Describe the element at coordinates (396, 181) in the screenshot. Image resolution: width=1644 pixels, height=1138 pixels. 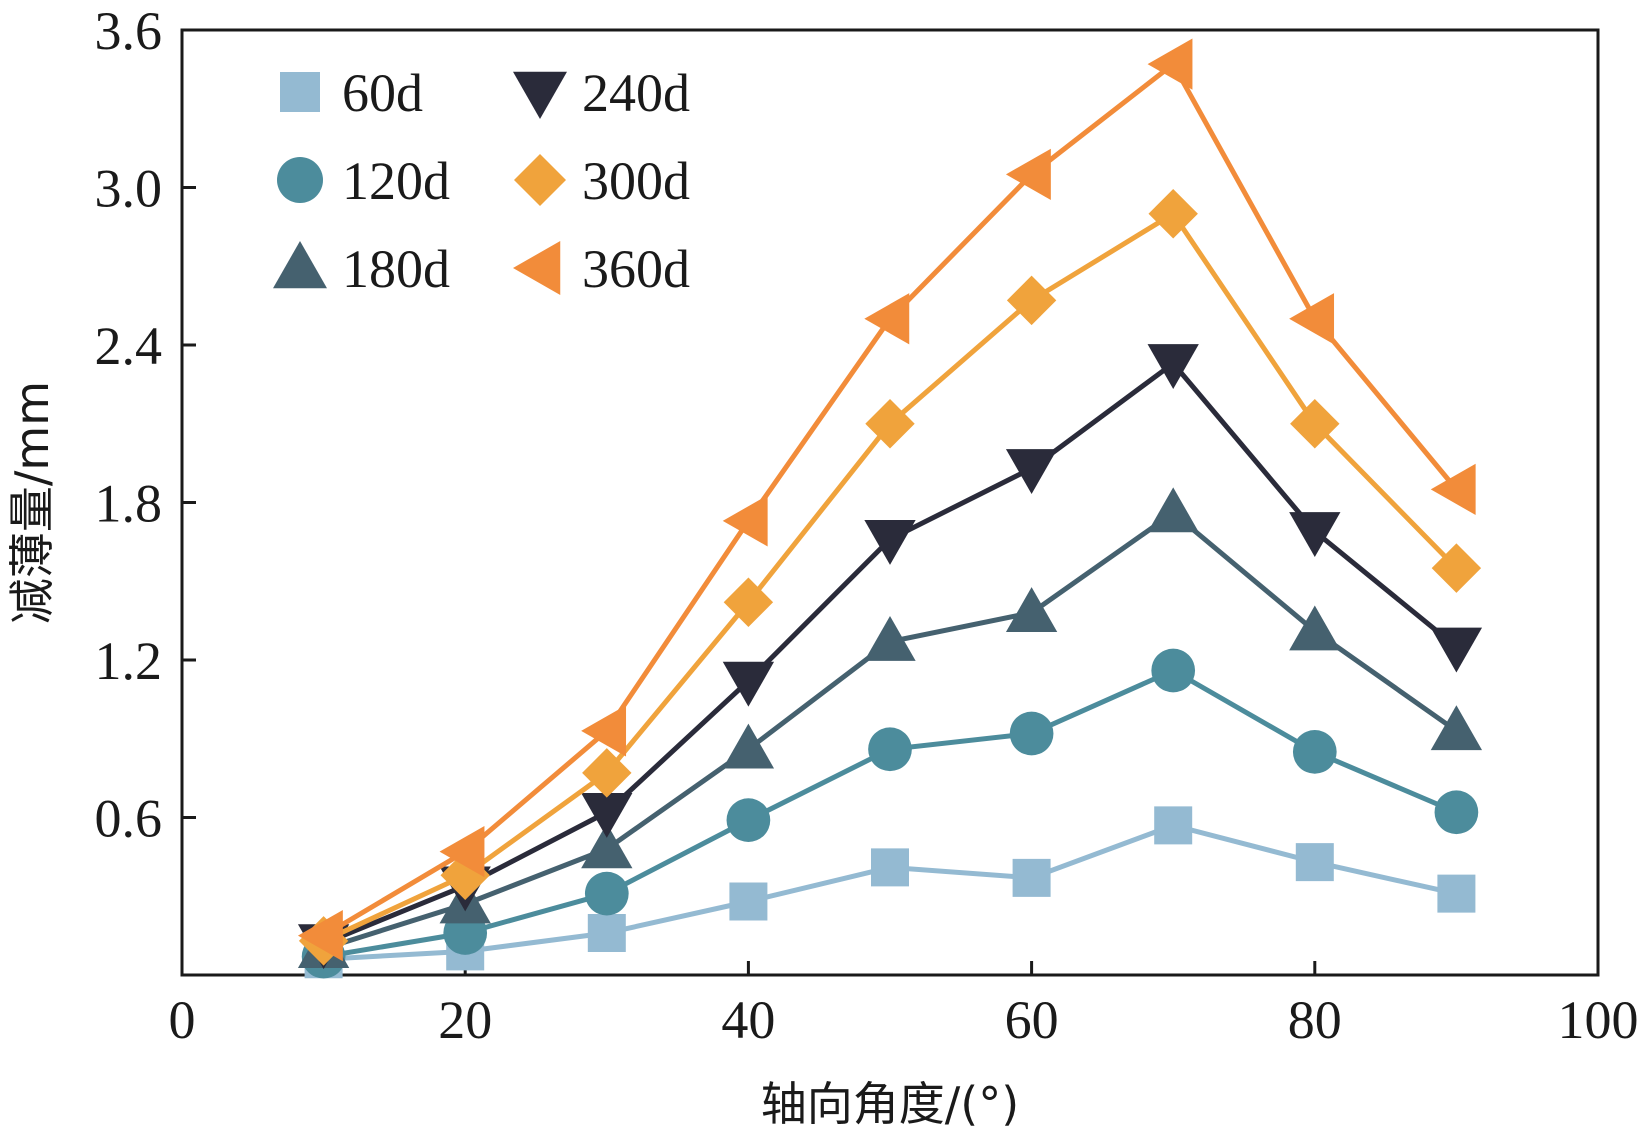
I see `legend-label-120d: 120d` at that location.